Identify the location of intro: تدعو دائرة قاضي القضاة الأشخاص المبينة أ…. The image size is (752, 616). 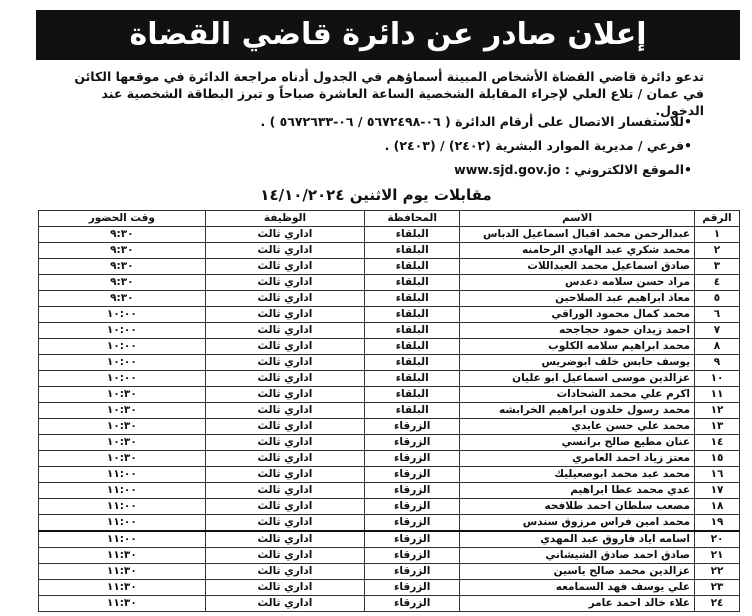
(389, 93).